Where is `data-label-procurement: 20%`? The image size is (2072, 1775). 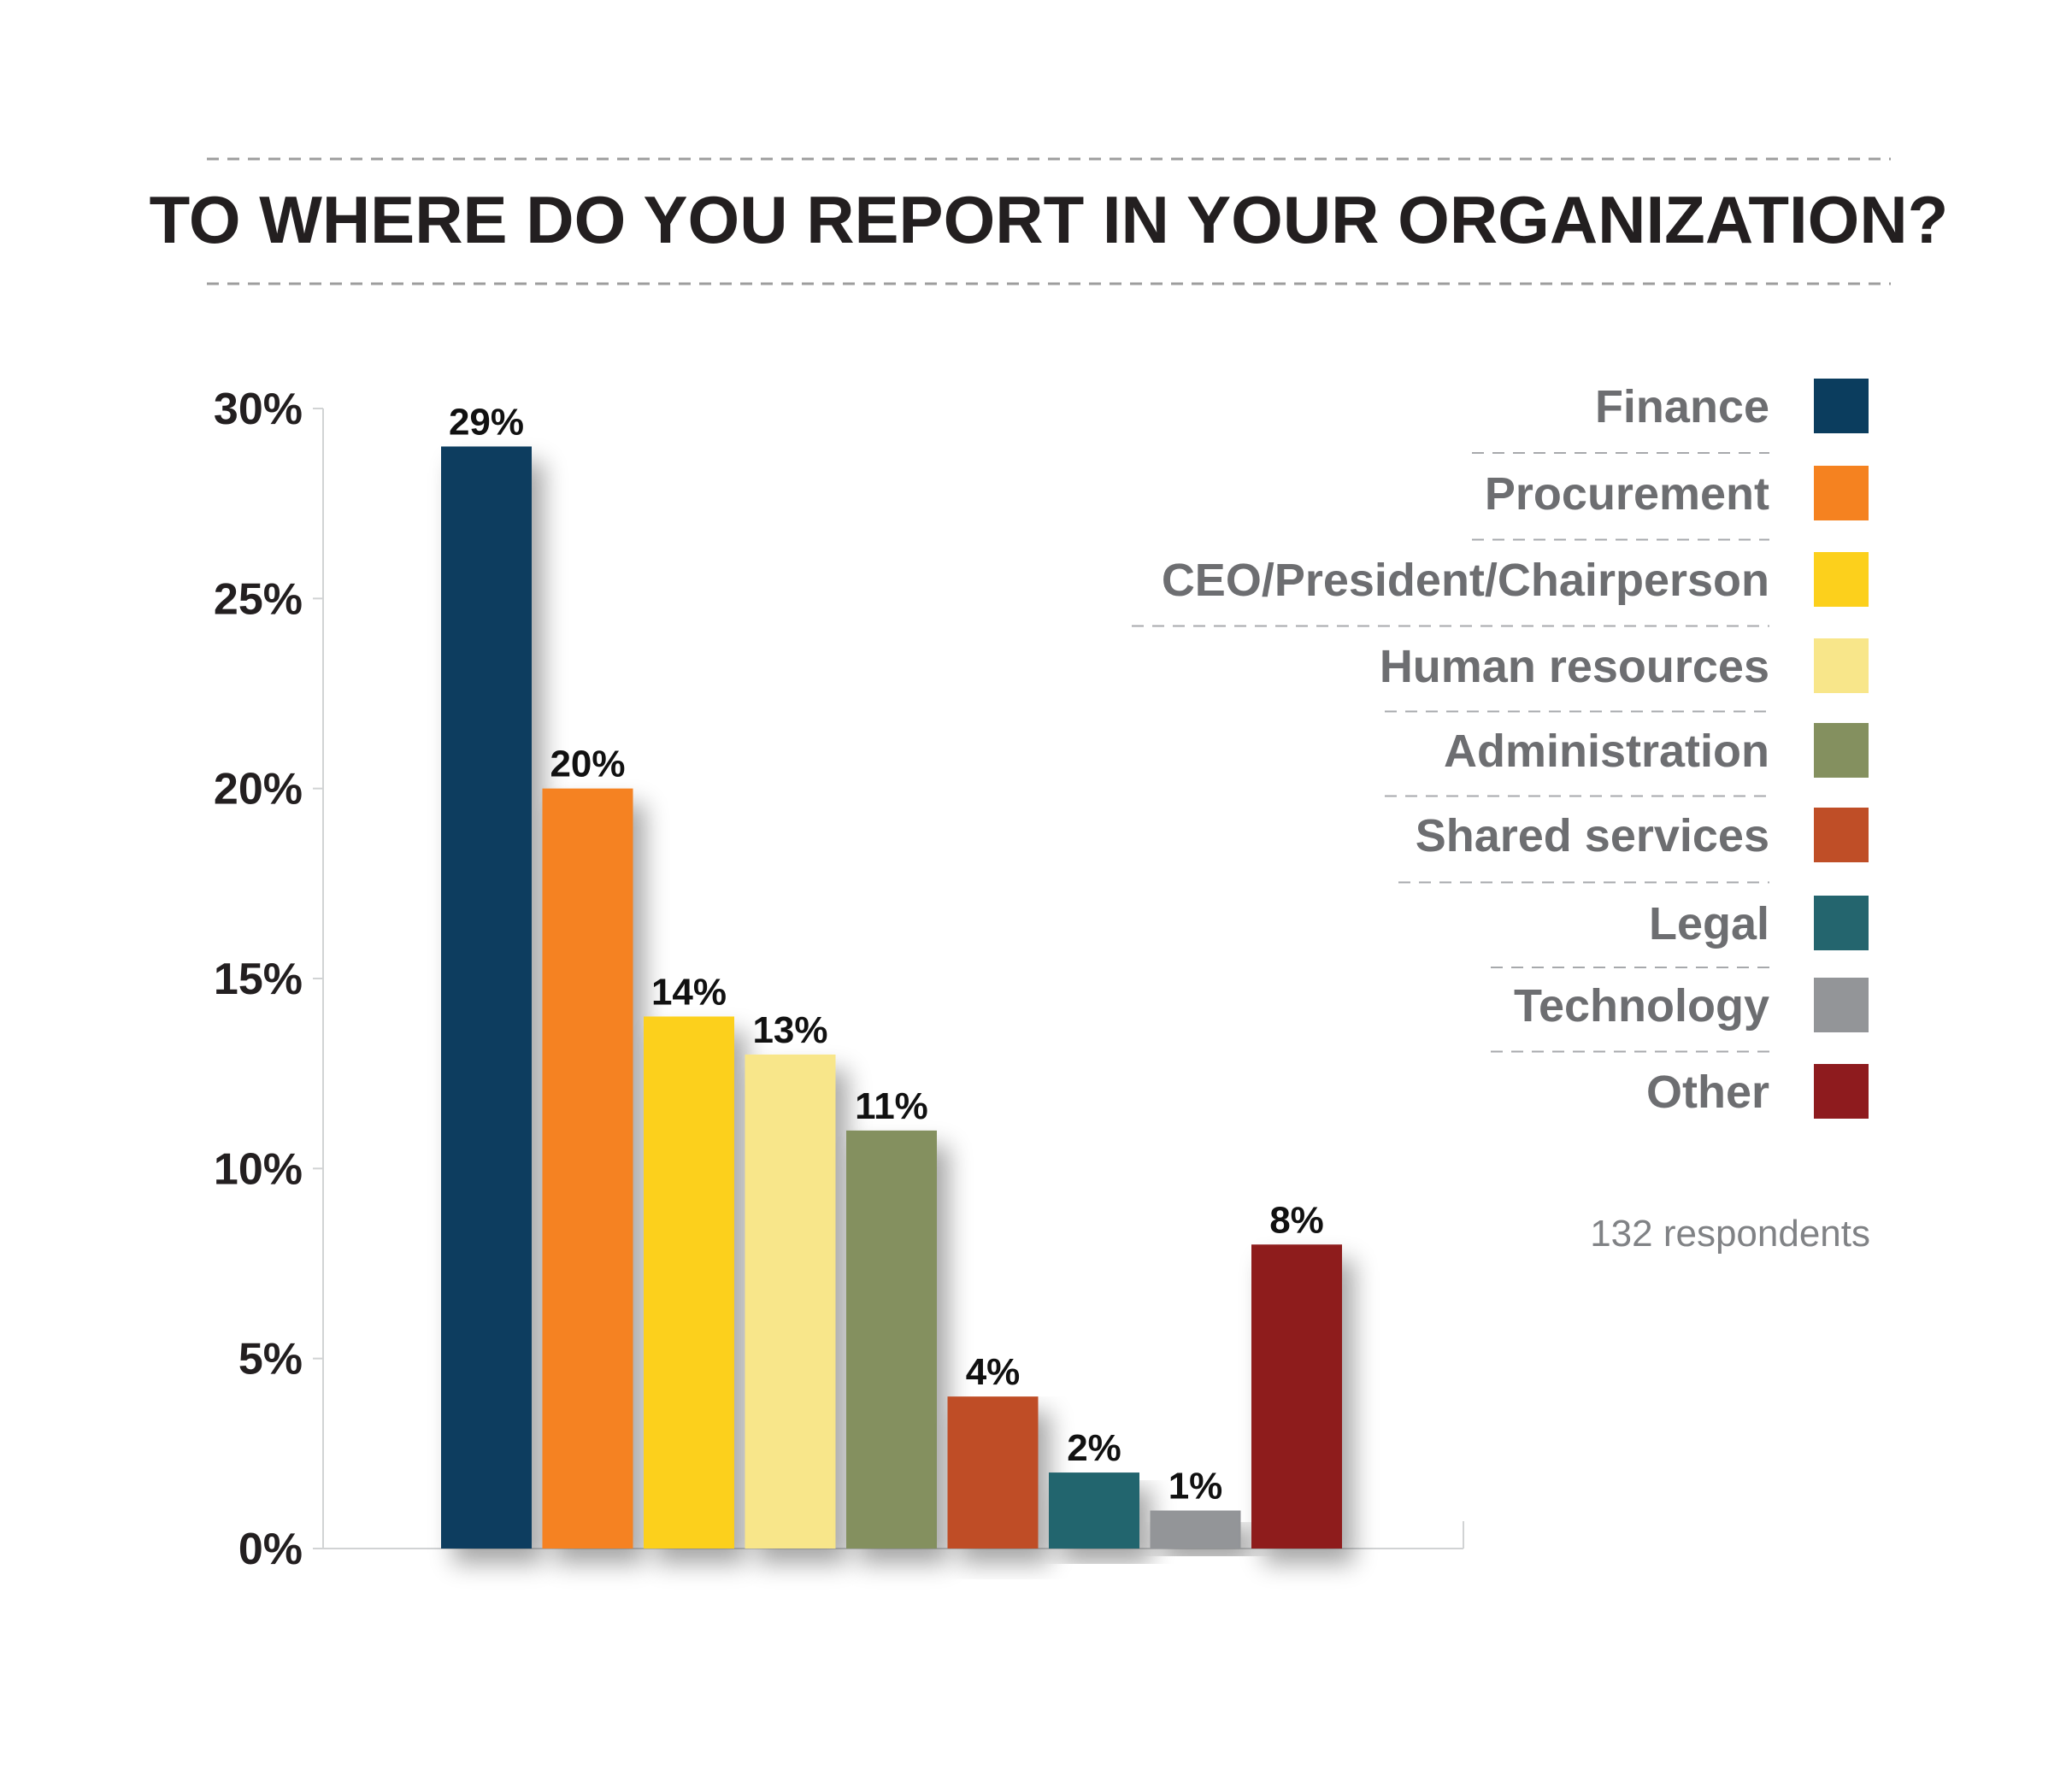 data-label-procurement: 20% is located at coordinates (588, 764).